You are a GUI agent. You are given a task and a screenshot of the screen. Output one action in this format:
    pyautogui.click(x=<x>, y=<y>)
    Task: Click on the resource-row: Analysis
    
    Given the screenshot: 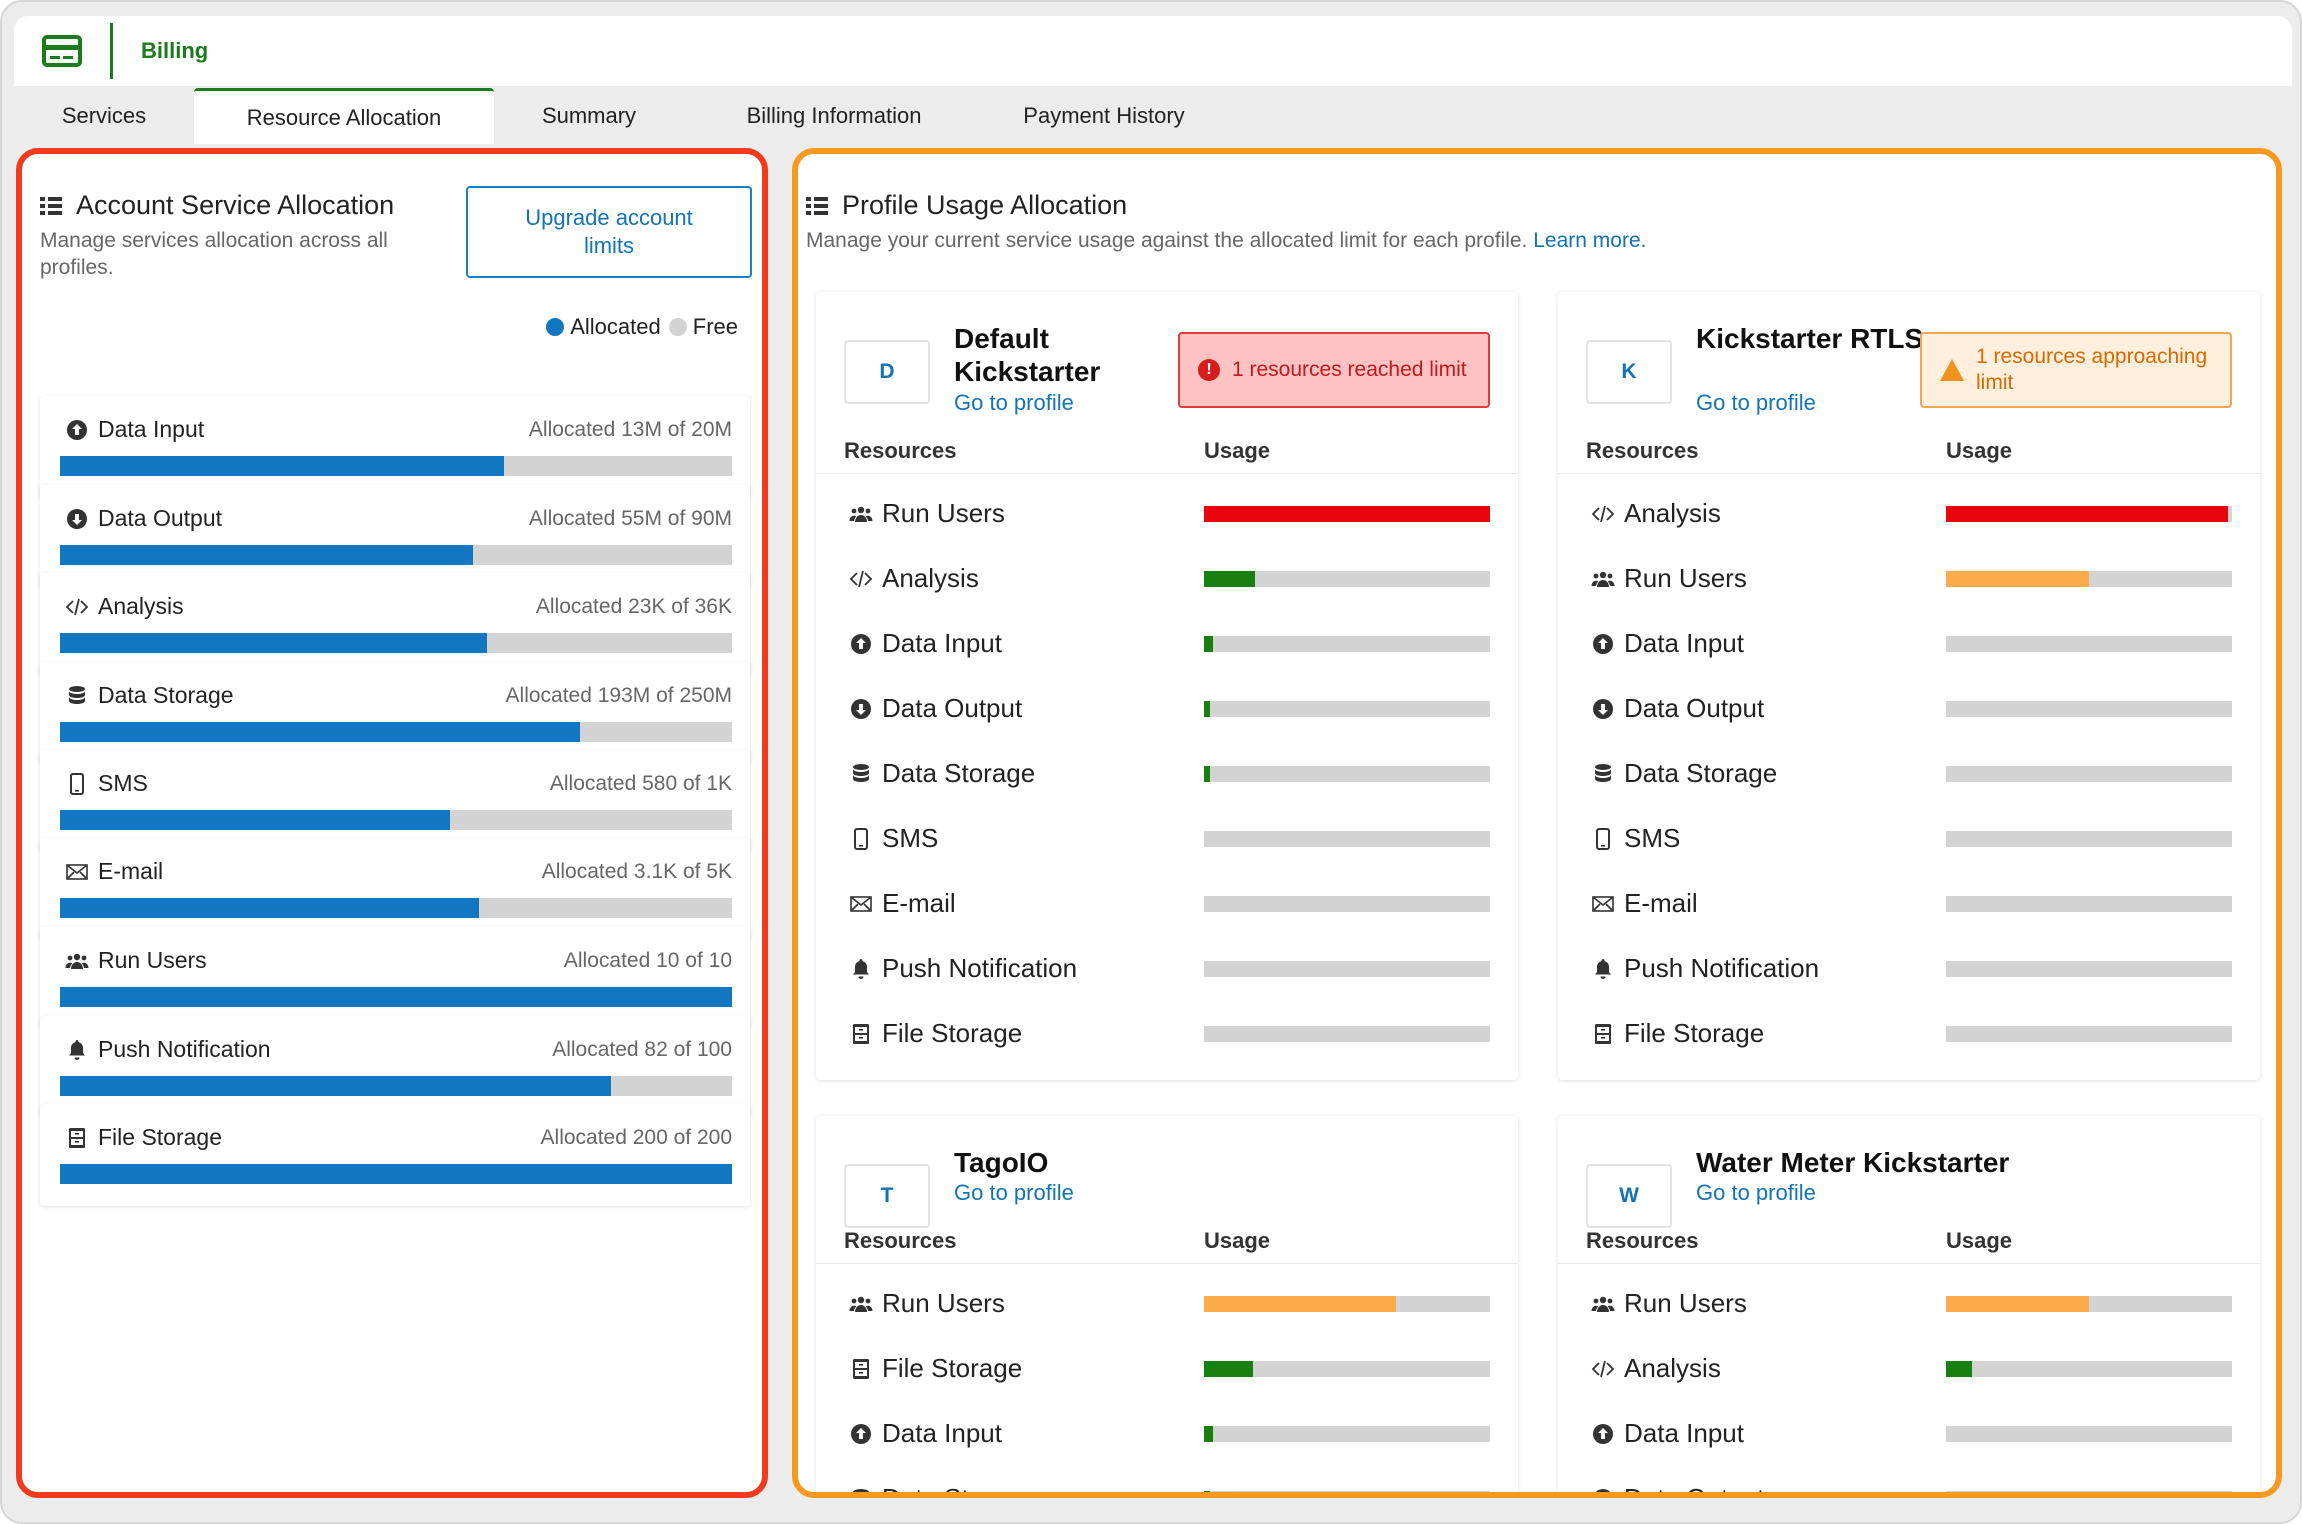 What is the action you would take?
    pyautogui.click(x=1909, y=1367)
    